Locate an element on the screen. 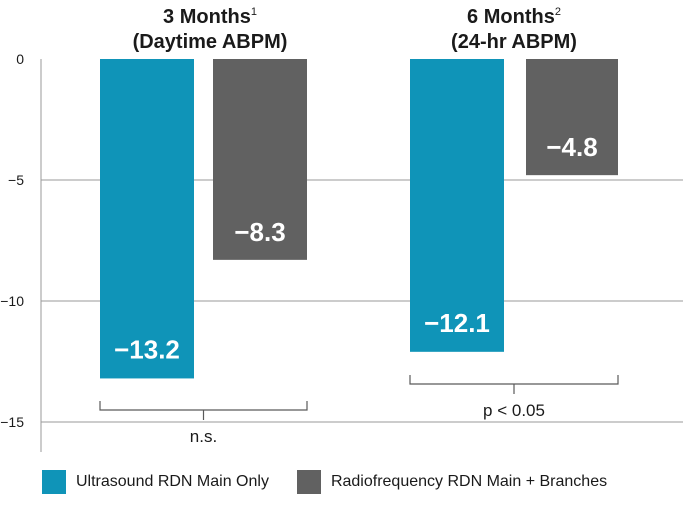 This screenshot has width=683, height=516. group-title-footnote: 2 is located at coordinates (558, 12).